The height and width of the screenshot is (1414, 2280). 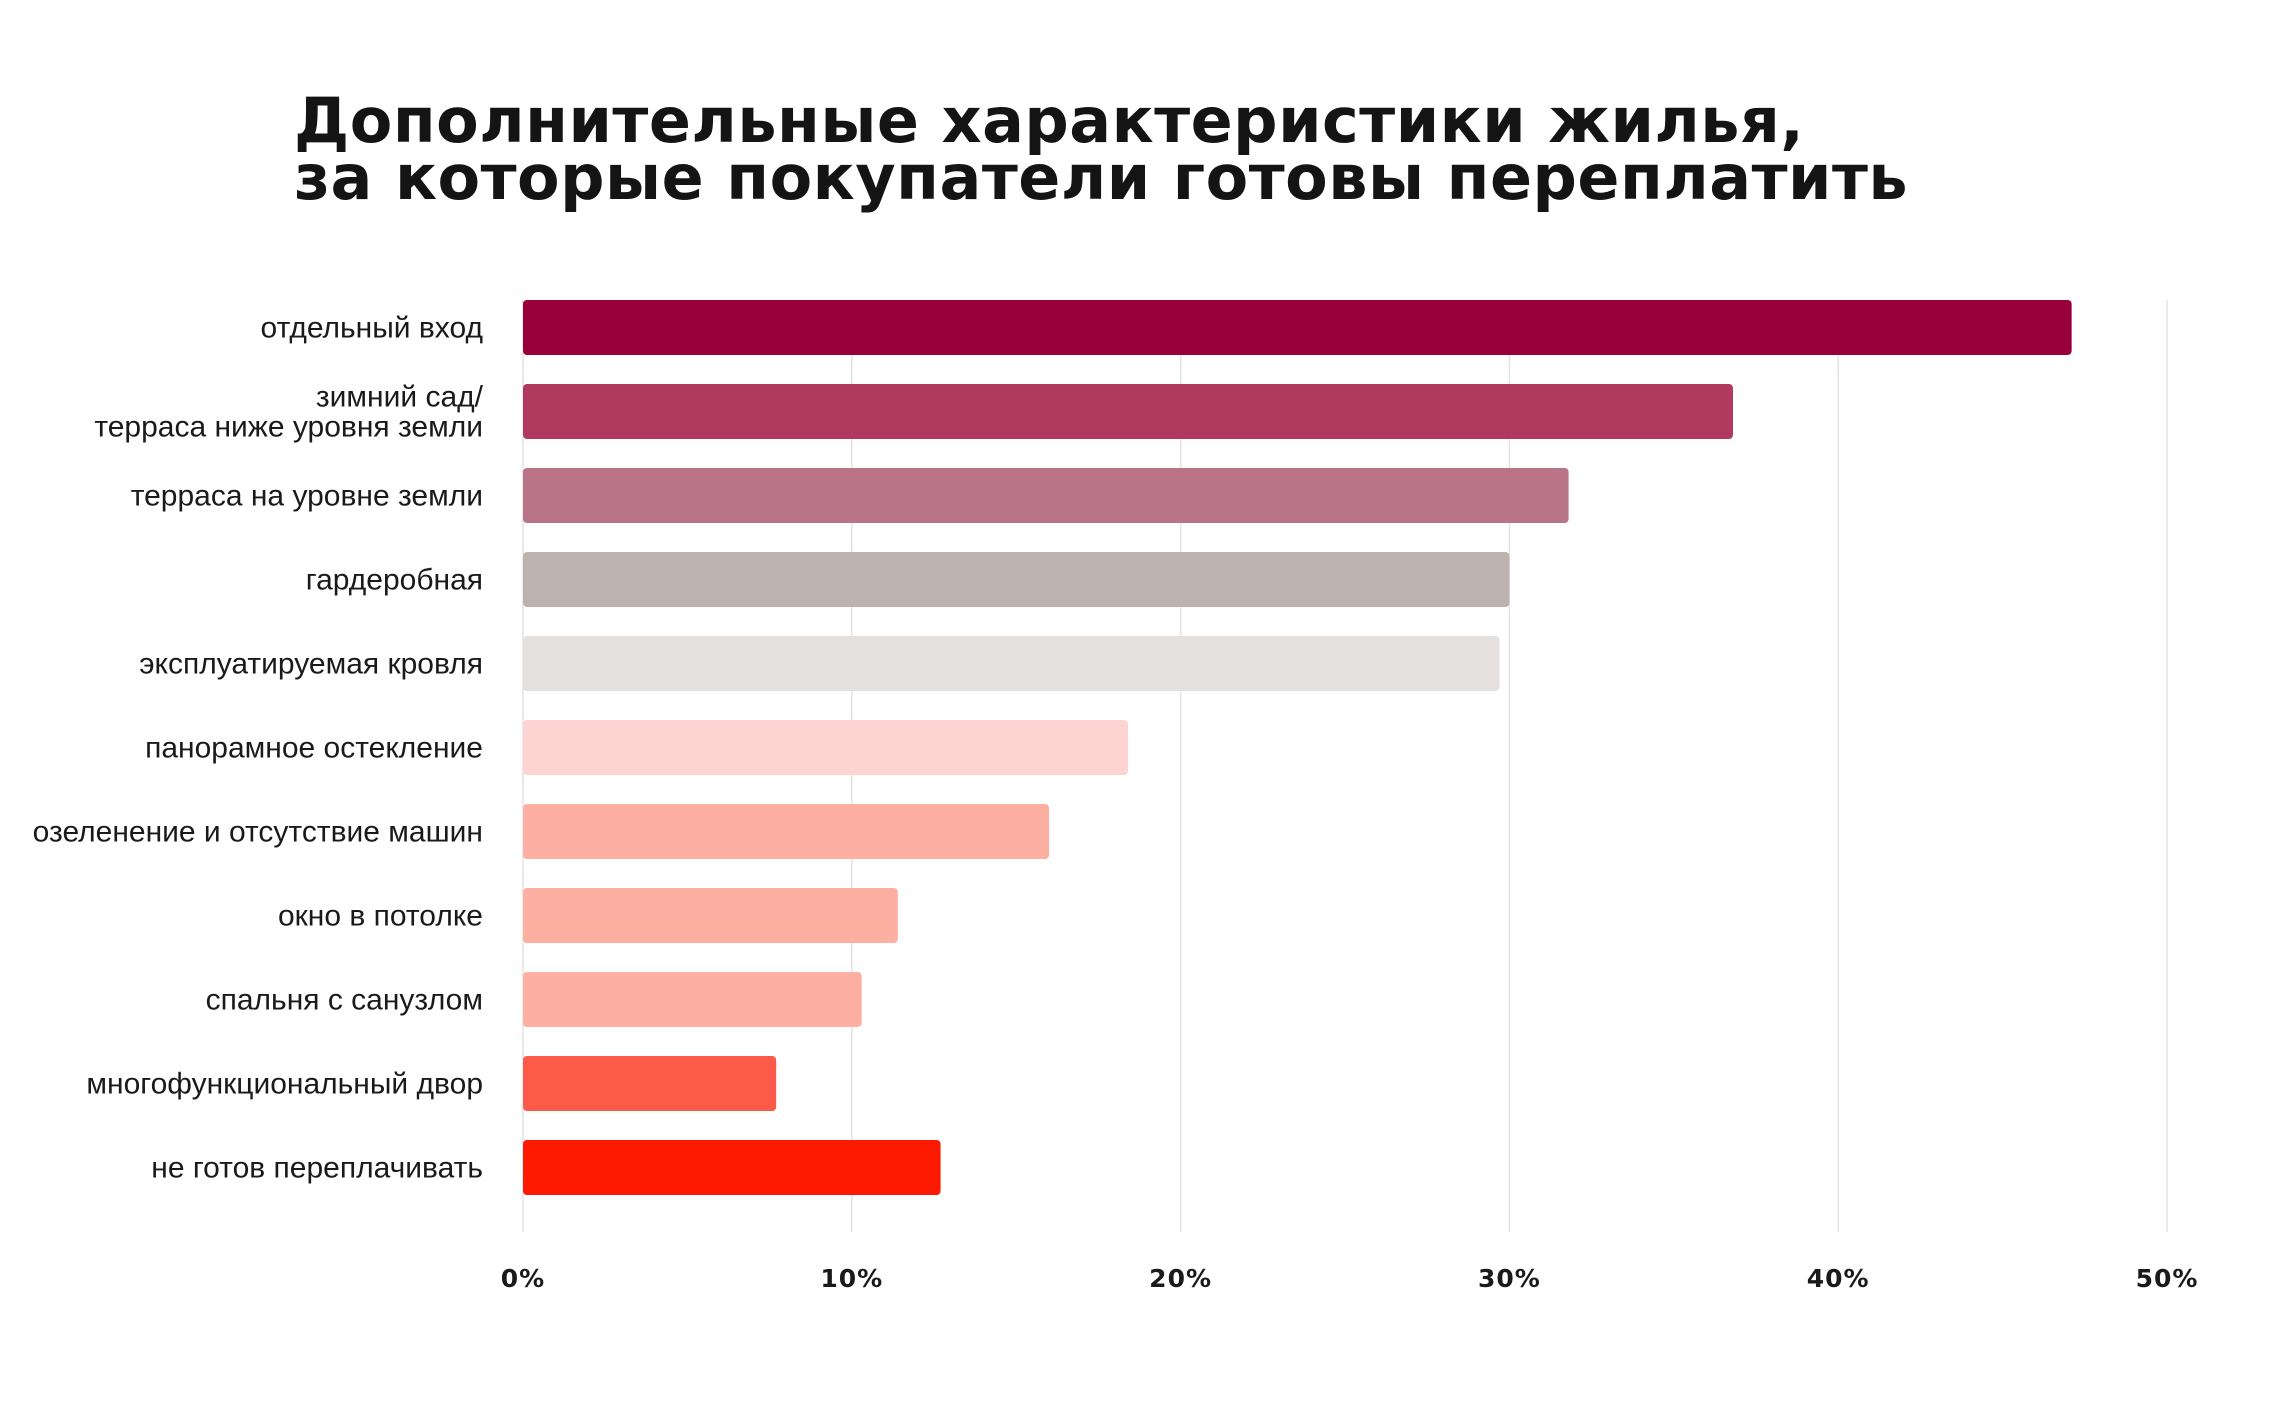 What do you see at coordinates (1101, 177) in the screenshot?
I see `chart-title-line-2: за которые покупатели готовы переплатить` at bounding box center [1101, 177].